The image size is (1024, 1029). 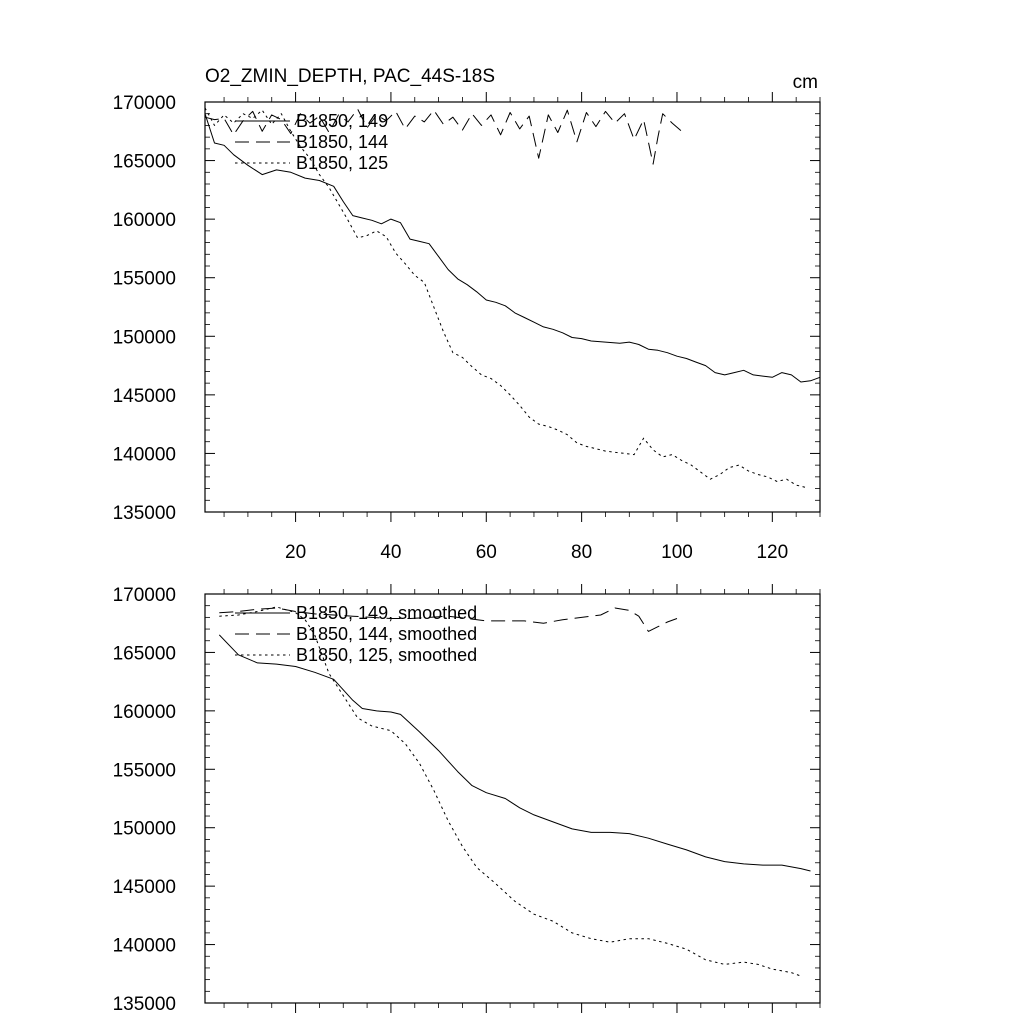 What do you see at coordinates (342, 163) in the screenshot?
I see `legend-label-3: B1850, 125` at bounding box center [342, 163].